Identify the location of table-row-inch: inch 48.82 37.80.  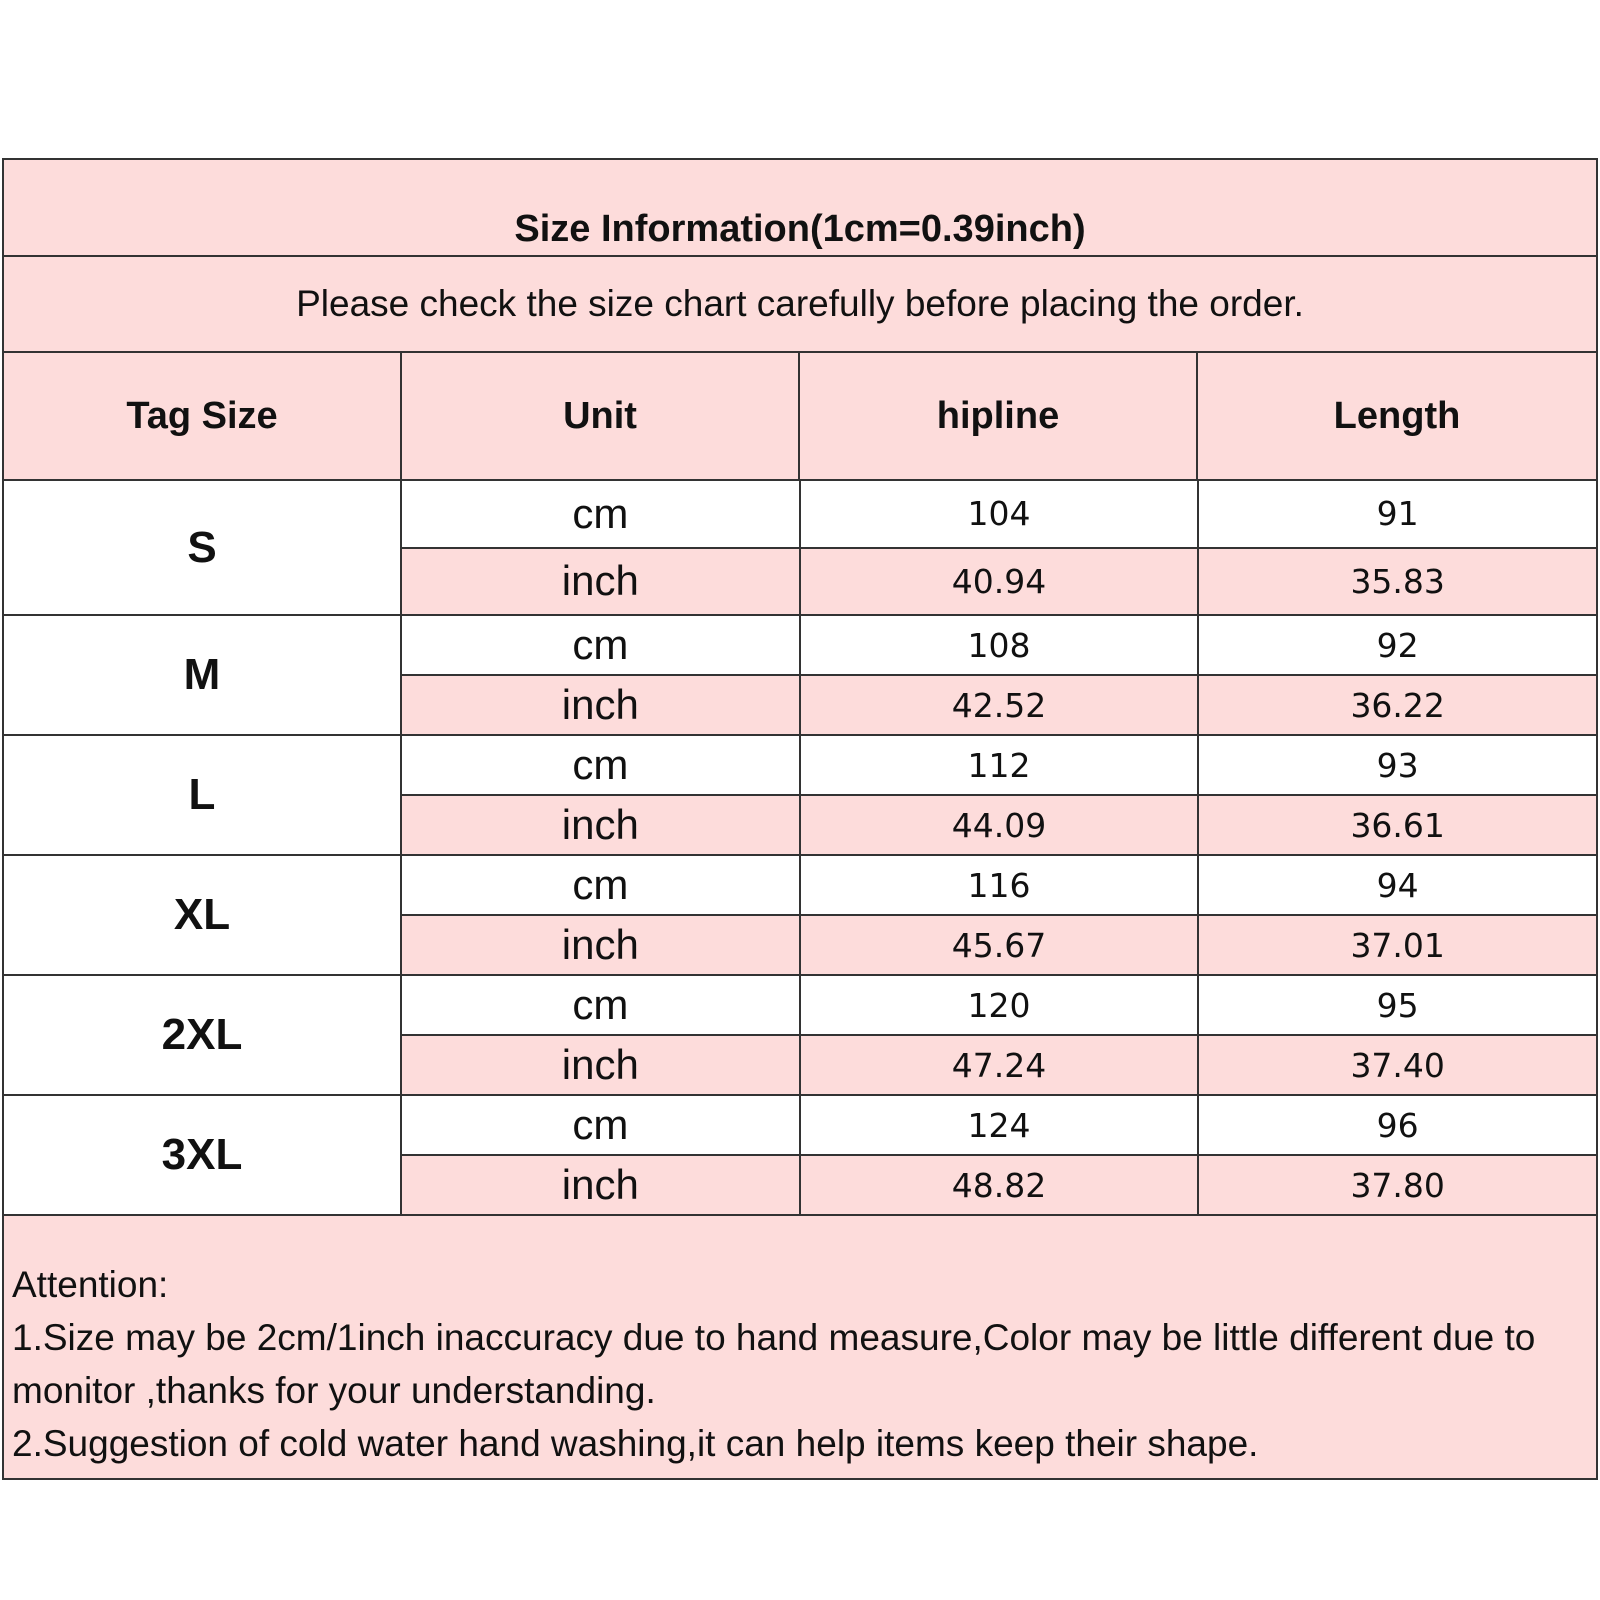
(999, 1184).